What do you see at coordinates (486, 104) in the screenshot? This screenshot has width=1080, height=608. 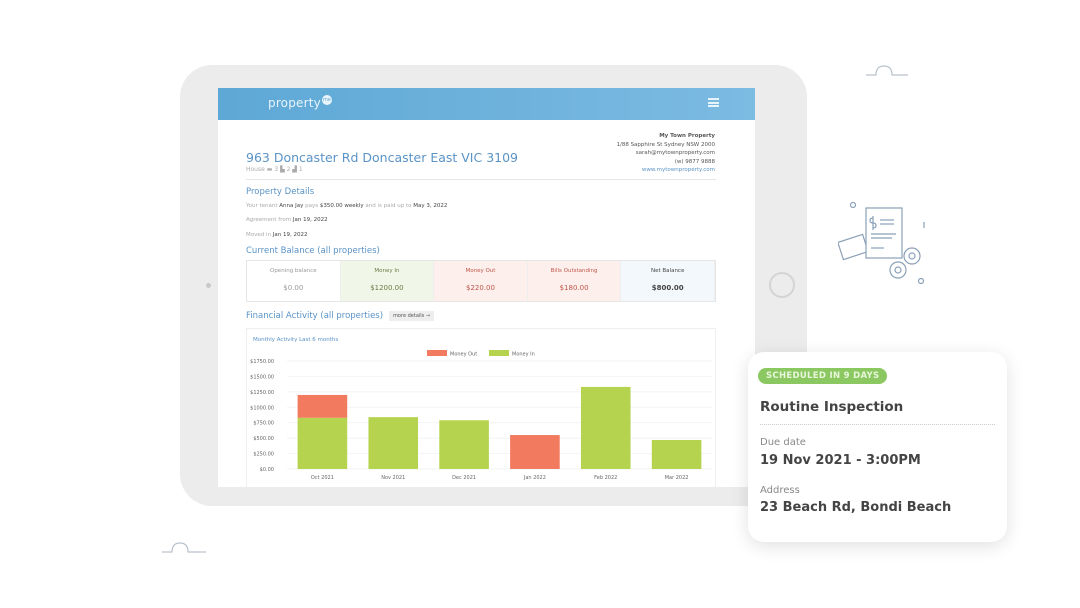 I see `top-nav-bar: property me` at bounding box center [486, 104].